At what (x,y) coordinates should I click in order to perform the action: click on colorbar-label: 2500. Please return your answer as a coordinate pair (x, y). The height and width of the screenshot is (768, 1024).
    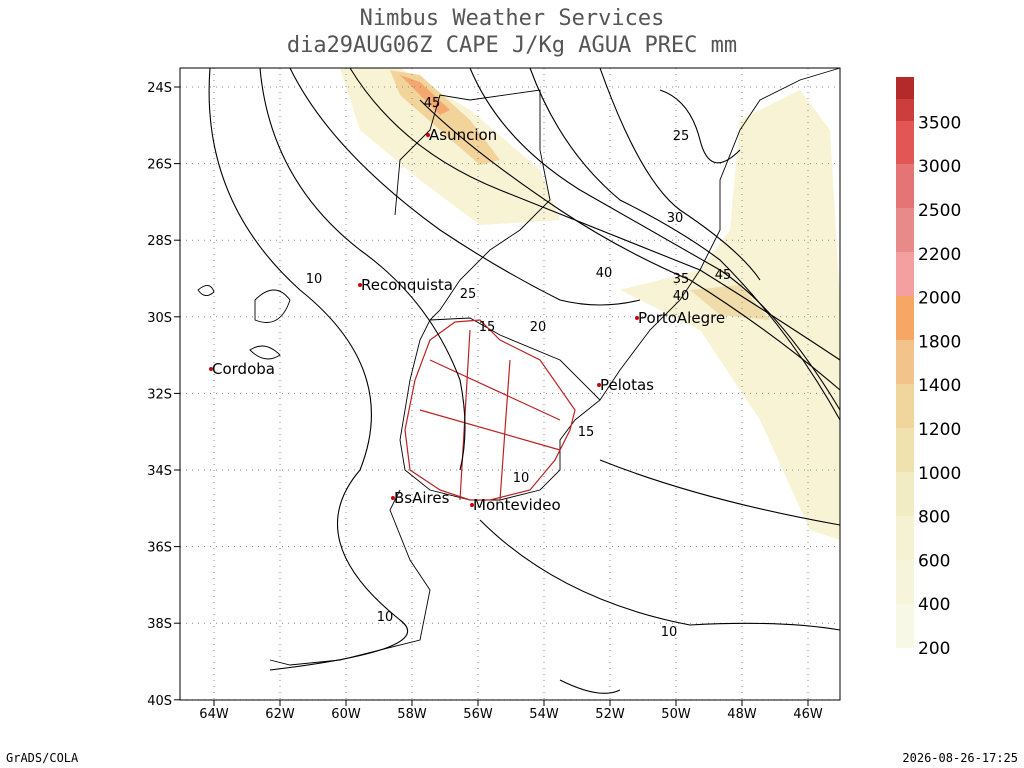
    Looking at the image, I should click on (939, 211).